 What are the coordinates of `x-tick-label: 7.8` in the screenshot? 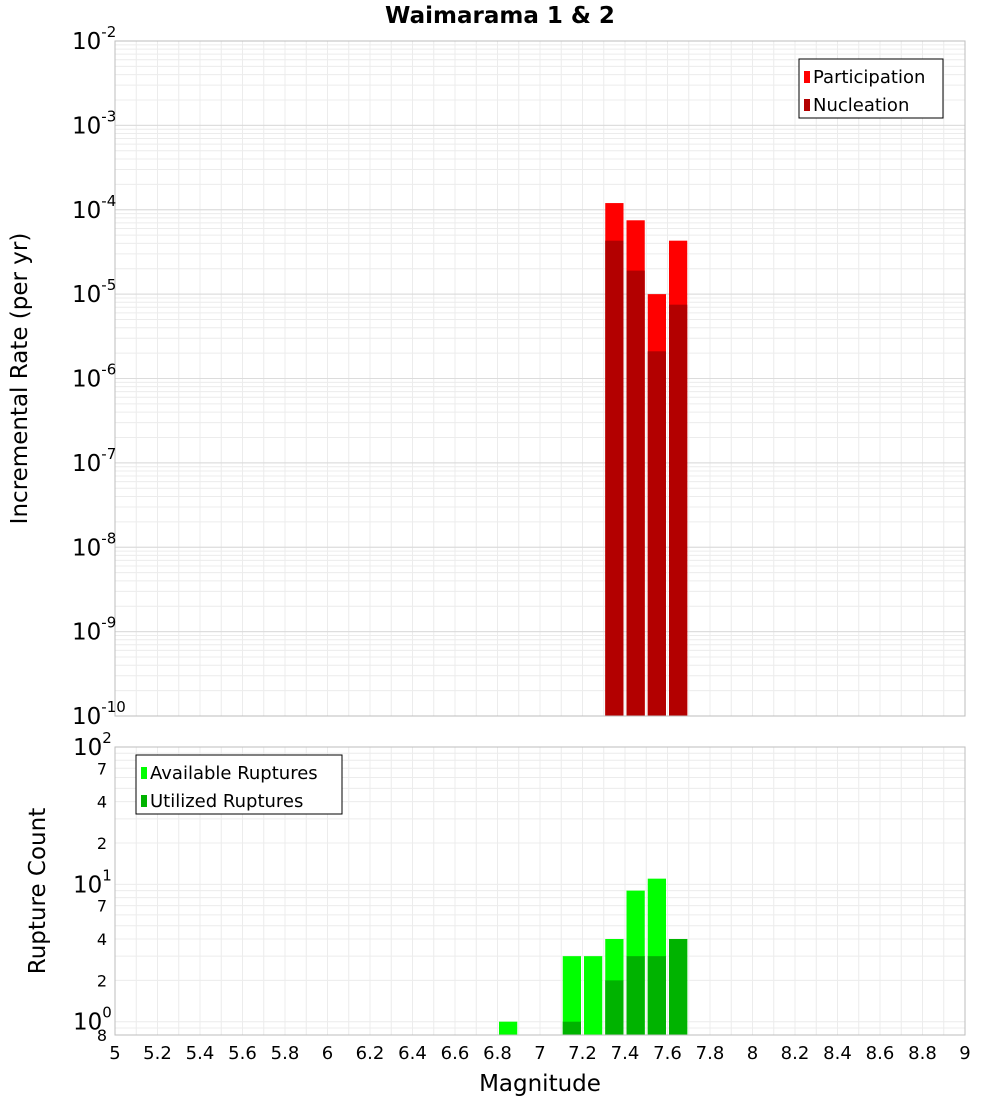 It's located at (710, 1053).